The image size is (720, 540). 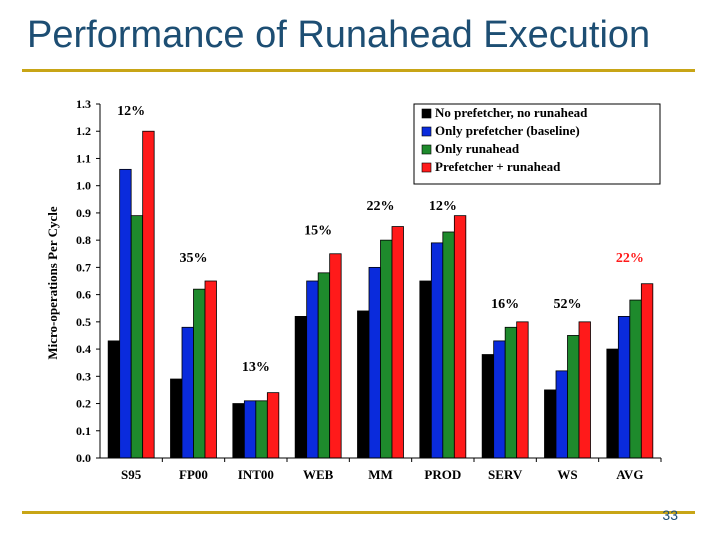 I want to click on x-tick-label: AVG, so click(x=629, y=474).